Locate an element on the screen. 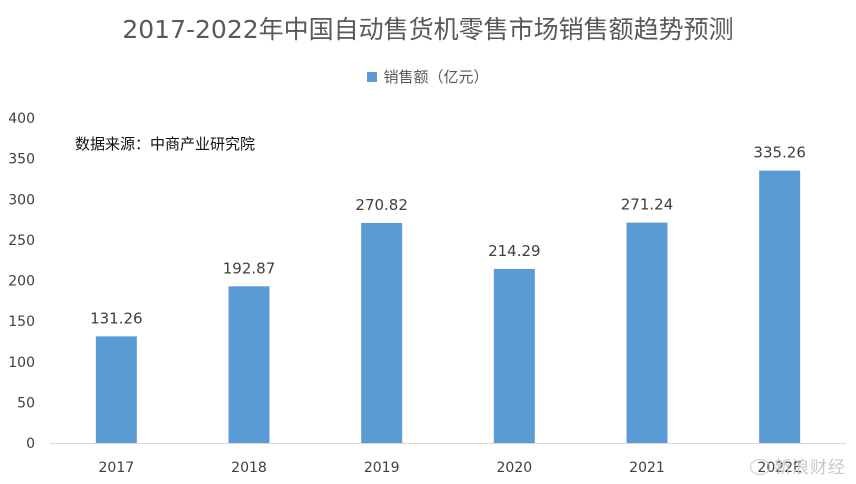  x-tick-label: 2017 is located at coordinates (117, 468).